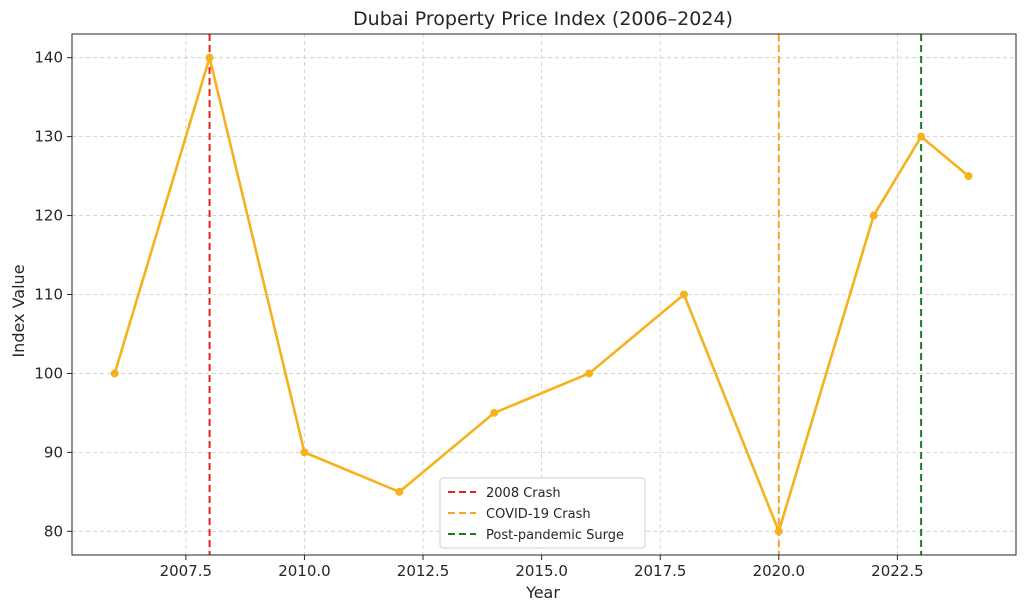 The width and height of the screenshot is (1024, 611). I want to click on x-tick-label: 2022.5, so click(897, 571).